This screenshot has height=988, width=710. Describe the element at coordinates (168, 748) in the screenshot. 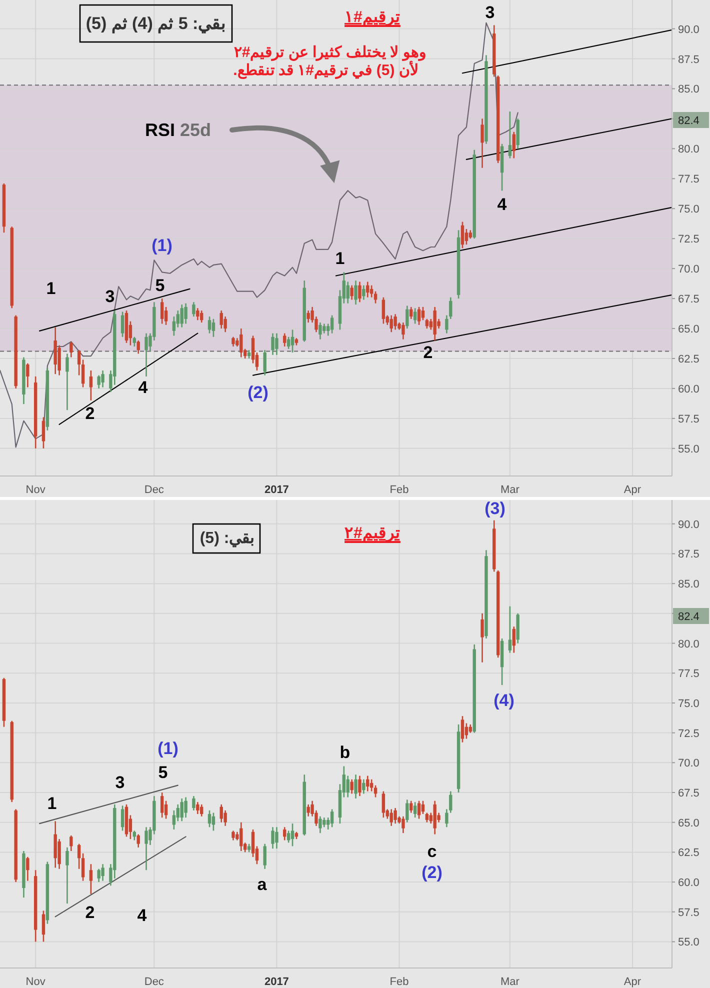

I see `annotation: (1)` at that location.